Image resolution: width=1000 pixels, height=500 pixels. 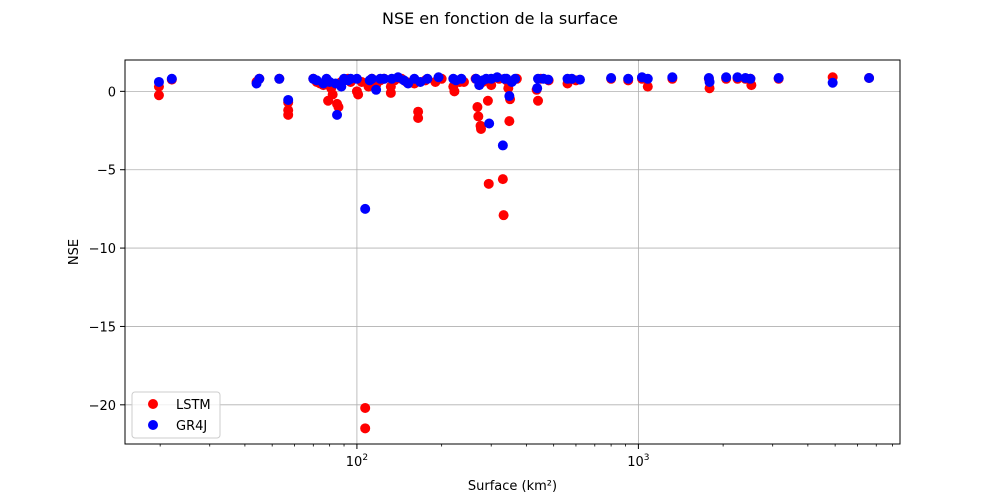 What do you see at coordinates (500, 18) in the screenshot?
I see `chart-title: NSE en fonction de la surface` at bounding box center [500, 18].